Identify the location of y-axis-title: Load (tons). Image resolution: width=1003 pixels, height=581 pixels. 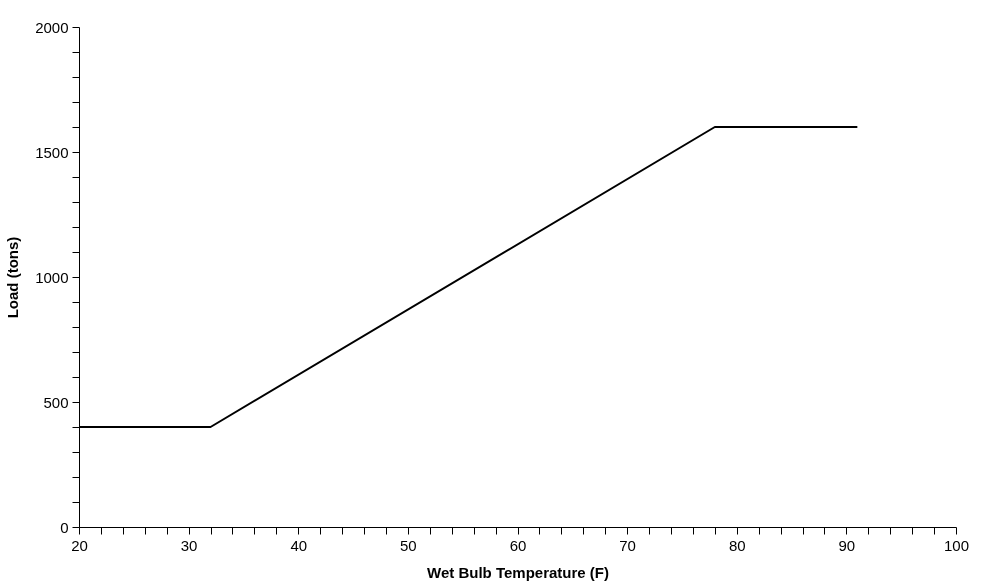
(13, 277).